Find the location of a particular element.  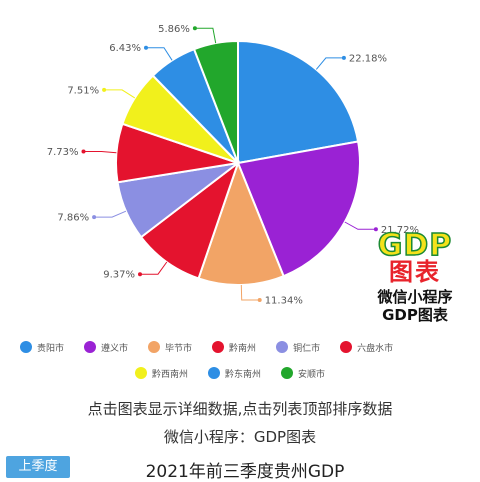

legend-label: 毕节市 is located at coordinates (179, 348).